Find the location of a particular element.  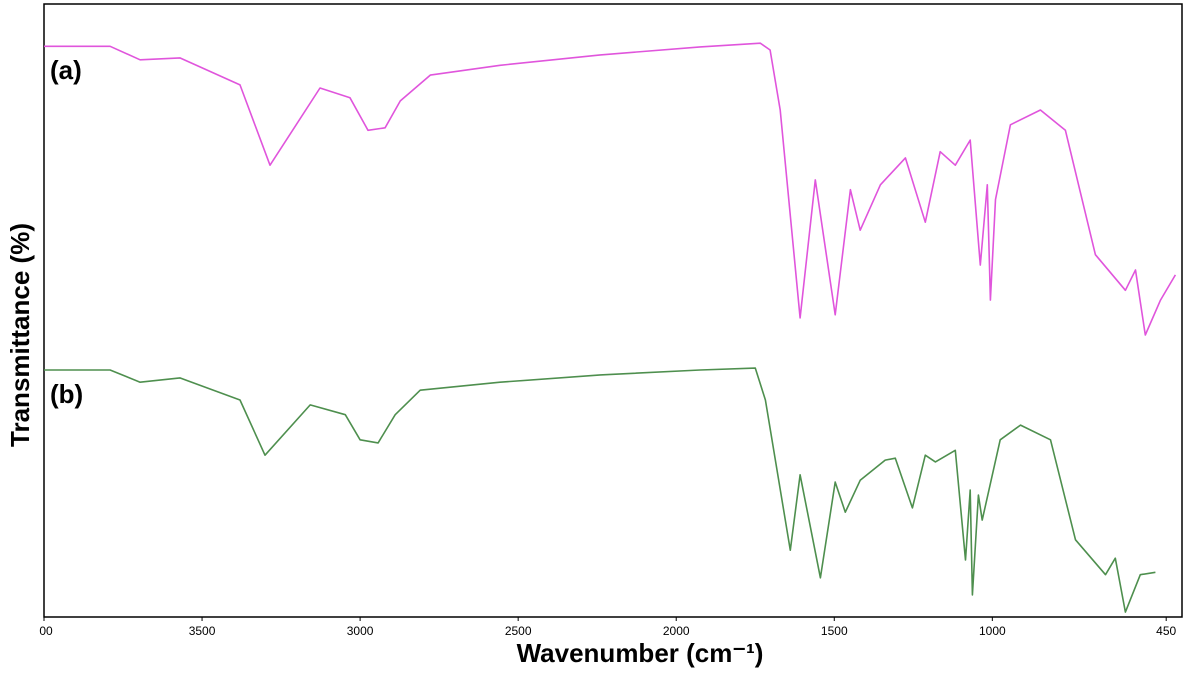

series-label: (a) is located at coordinates (66, 70).